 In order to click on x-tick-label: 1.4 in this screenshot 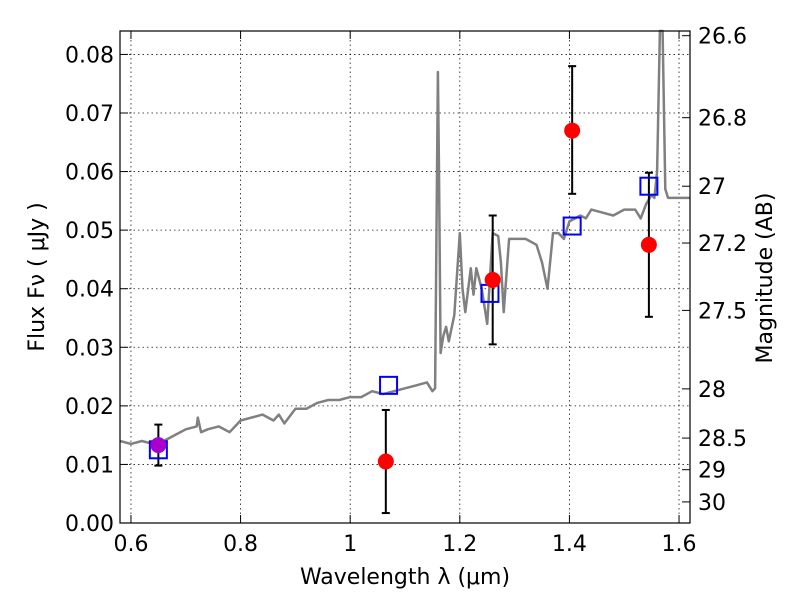, I will do `click(569, 544)`.